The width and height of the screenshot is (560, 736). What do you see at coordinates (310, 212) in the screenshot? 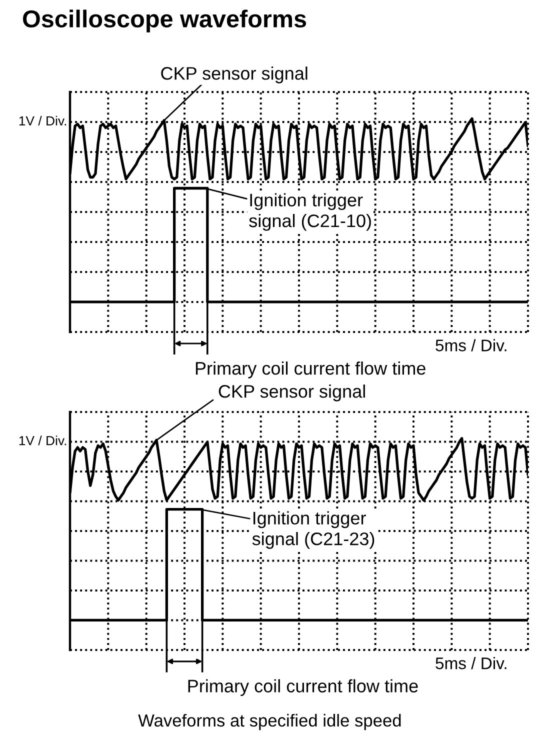
I see `legend-label: Ignition trigger signal (C21-10)` at bounding box center [310, 212].